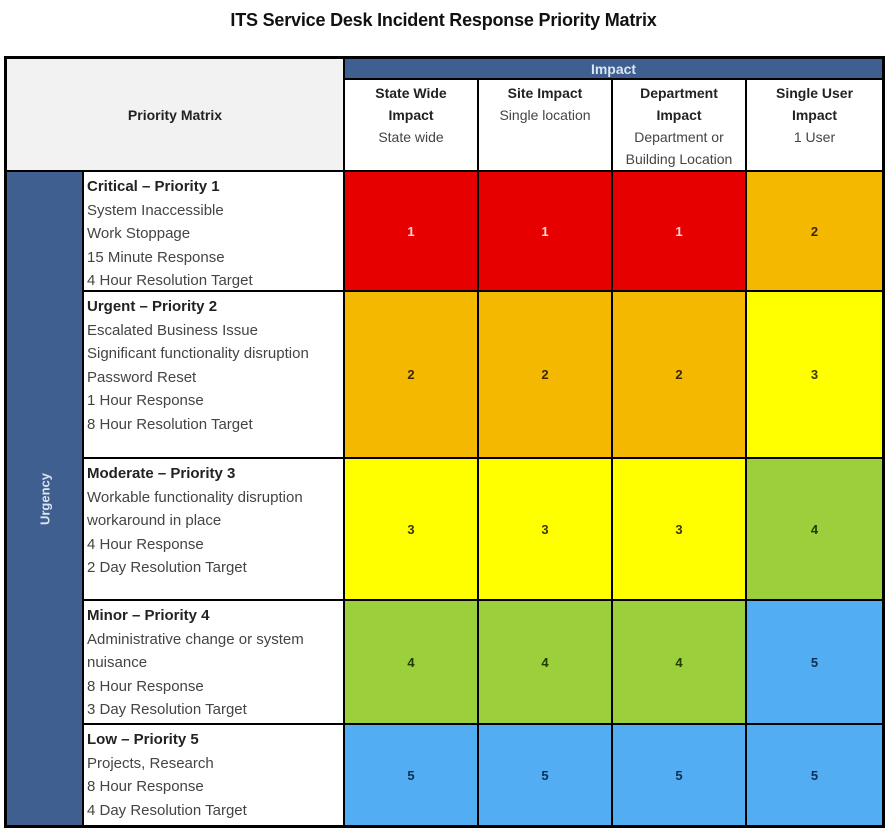  What do you see at coordinates (613, 69) in the screenshot?
I see `impact-header: Impact` at bounding box center [613, 69].